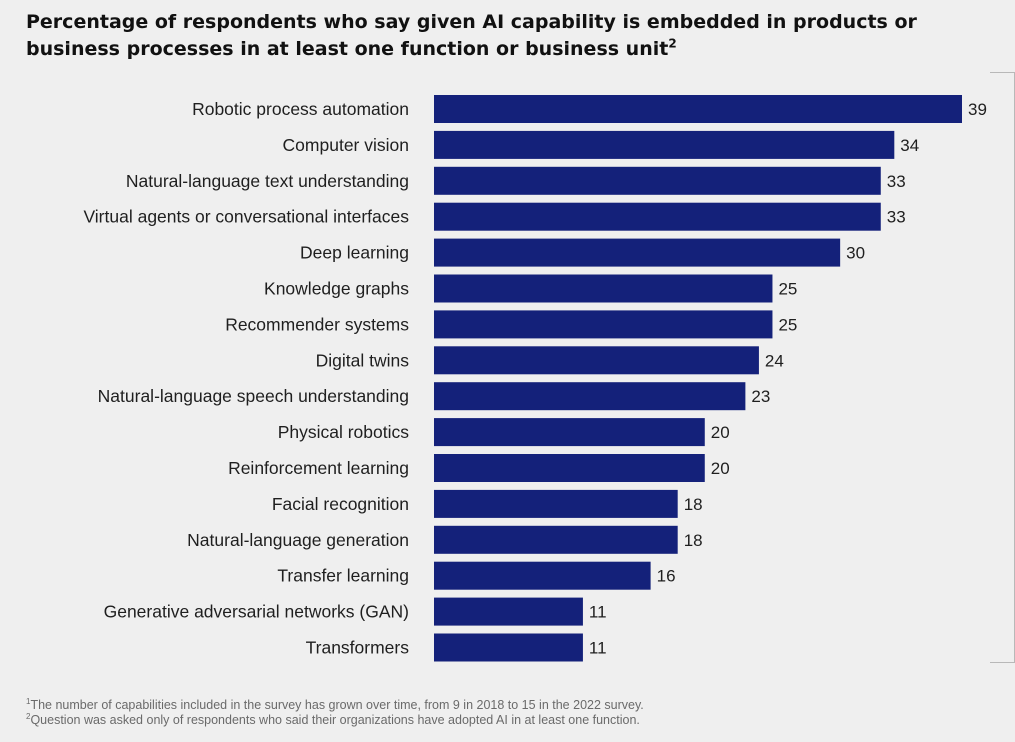 The width and height of the screenshot is (1015, 742). I want to click on category-label-natural-language-text-understanding: Natural-language text understanding, so click(267, 181).